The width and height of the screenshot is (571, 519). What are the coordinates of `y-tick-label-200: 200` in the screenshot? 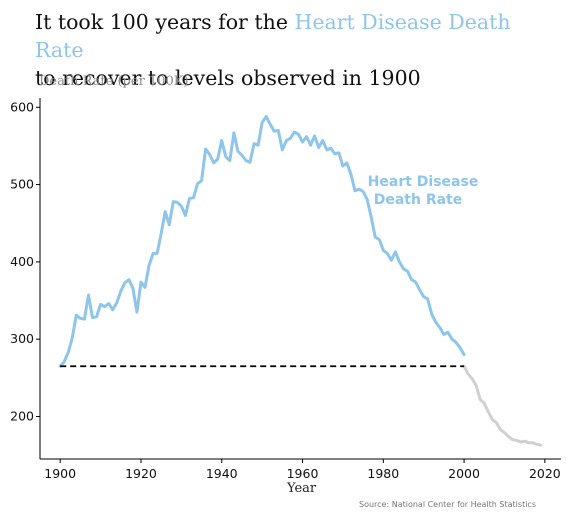 It's located at (22, 415).